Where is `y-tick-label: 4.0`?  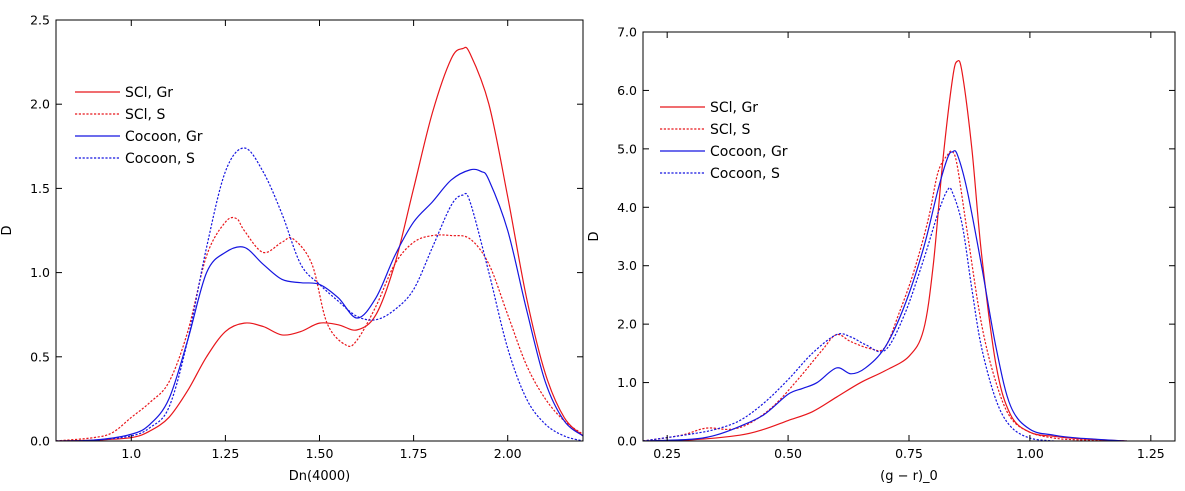
y-tick-label: 4.0 is located at coordinates (627, 207).